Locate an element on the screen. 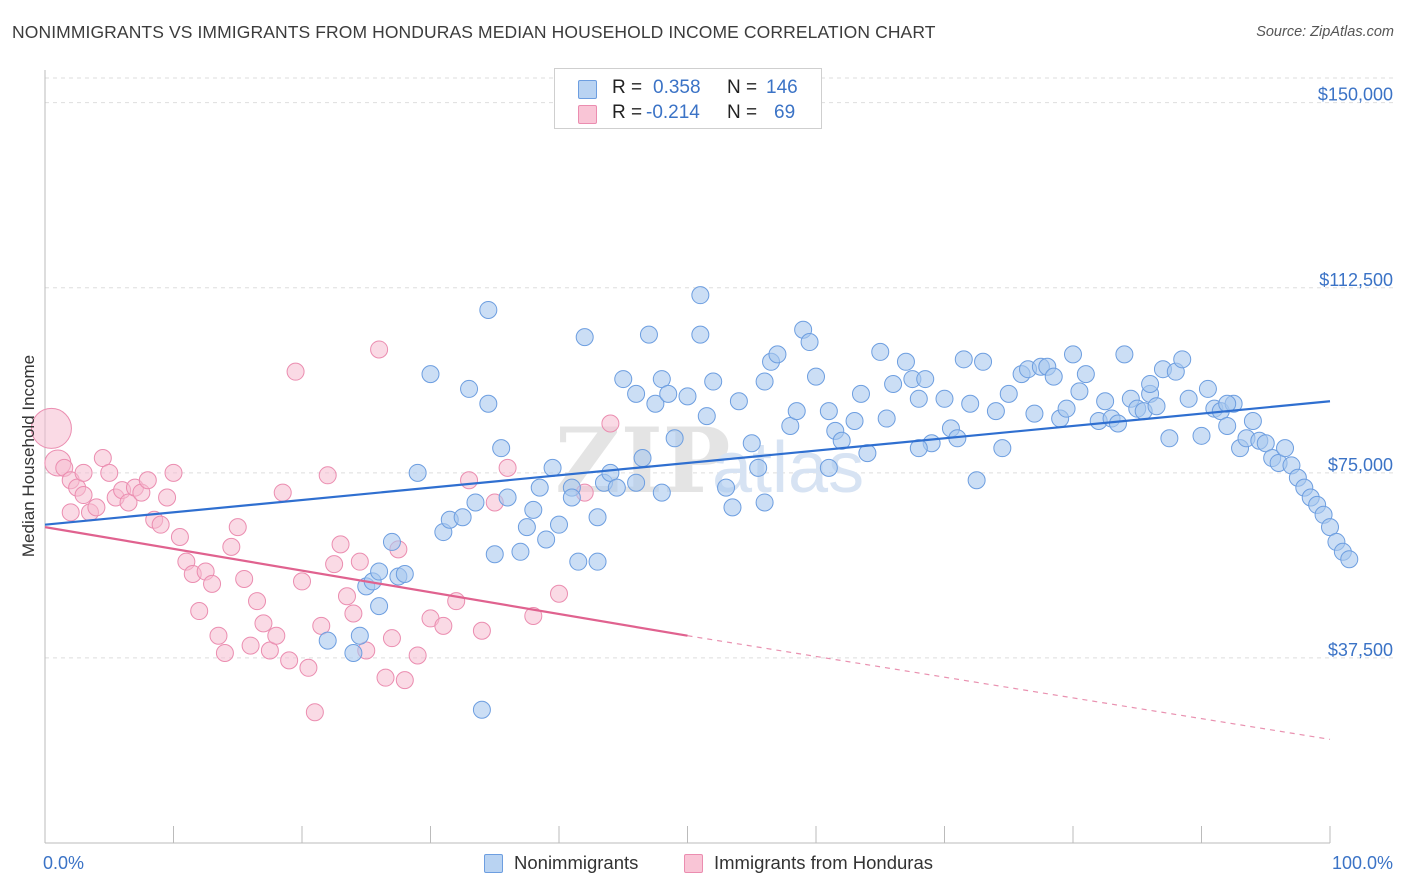 The width and height of the screenshot is (1406, 892). x-tick-label-min: 0.0% is located at coordinates (63, 863).